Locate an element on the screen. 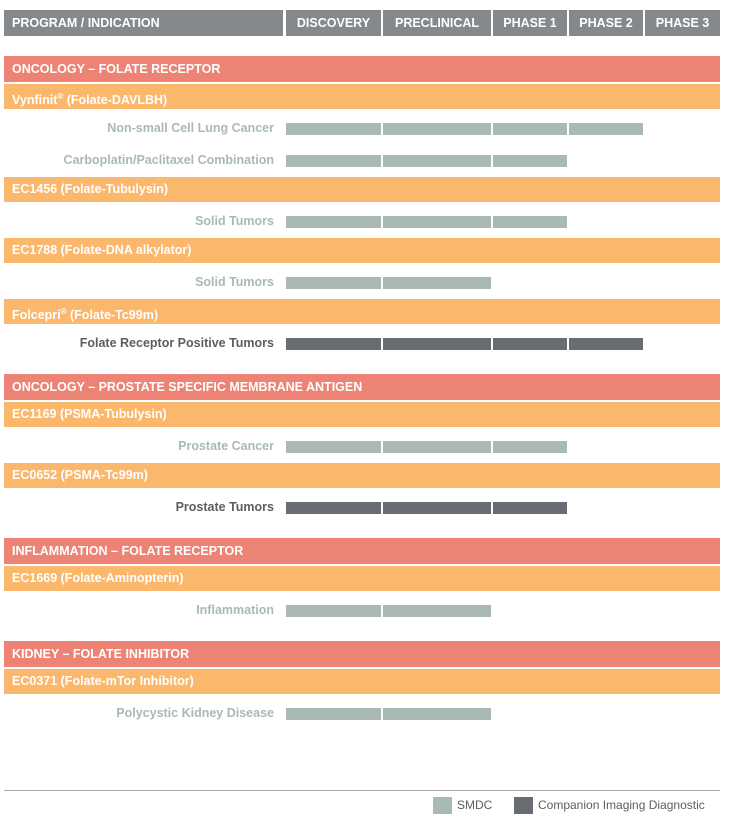 This screenshot has height=825, width=738. program-band: EC1788 (Folate-DNA alkylator) is located at coordinates (362, 250).